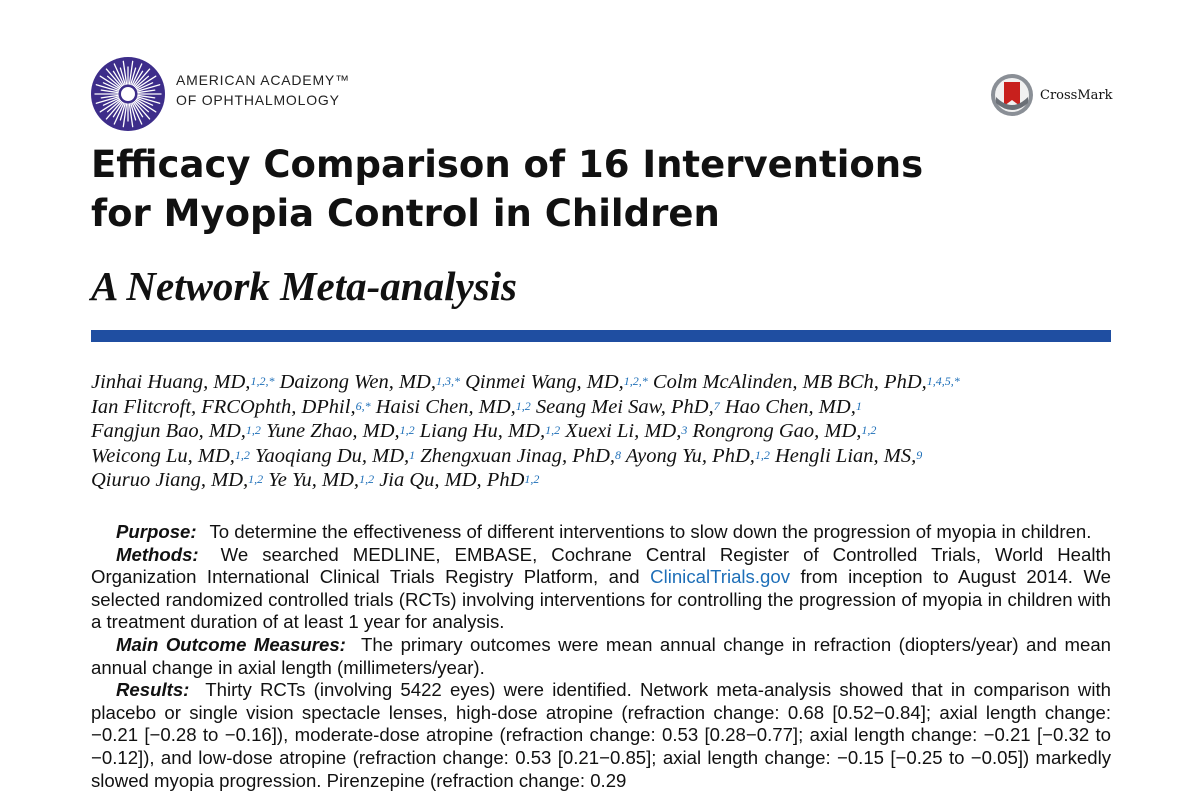 The width and height of the screenshot is (1202, 800). Describe the element at coordinates (452, 480) in the screenshot. I see `author-name: Jia Qu, MD, PhD` at that location.